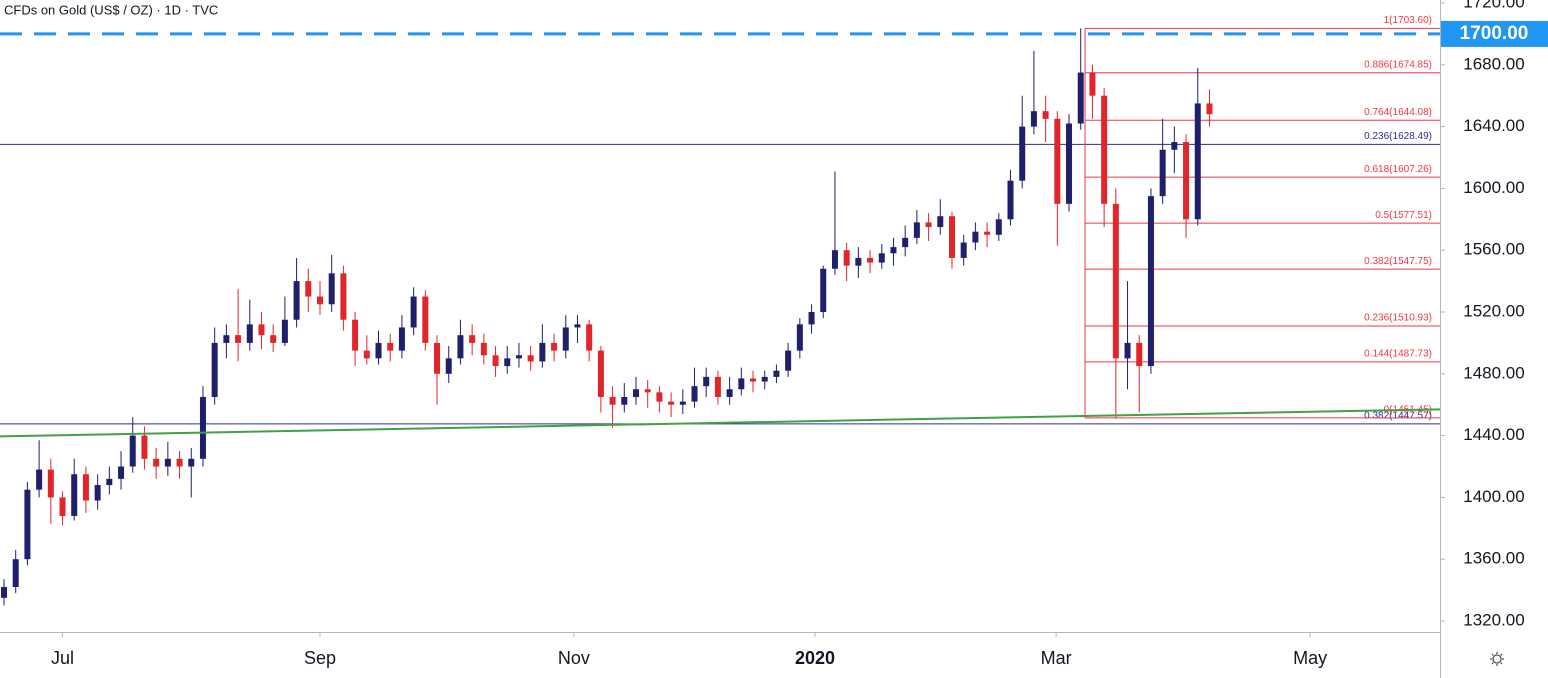  Describe the element at coordinates (1398, 136) in the screenshot. I see `fib-label: 0.236(1628.49)` at that location.